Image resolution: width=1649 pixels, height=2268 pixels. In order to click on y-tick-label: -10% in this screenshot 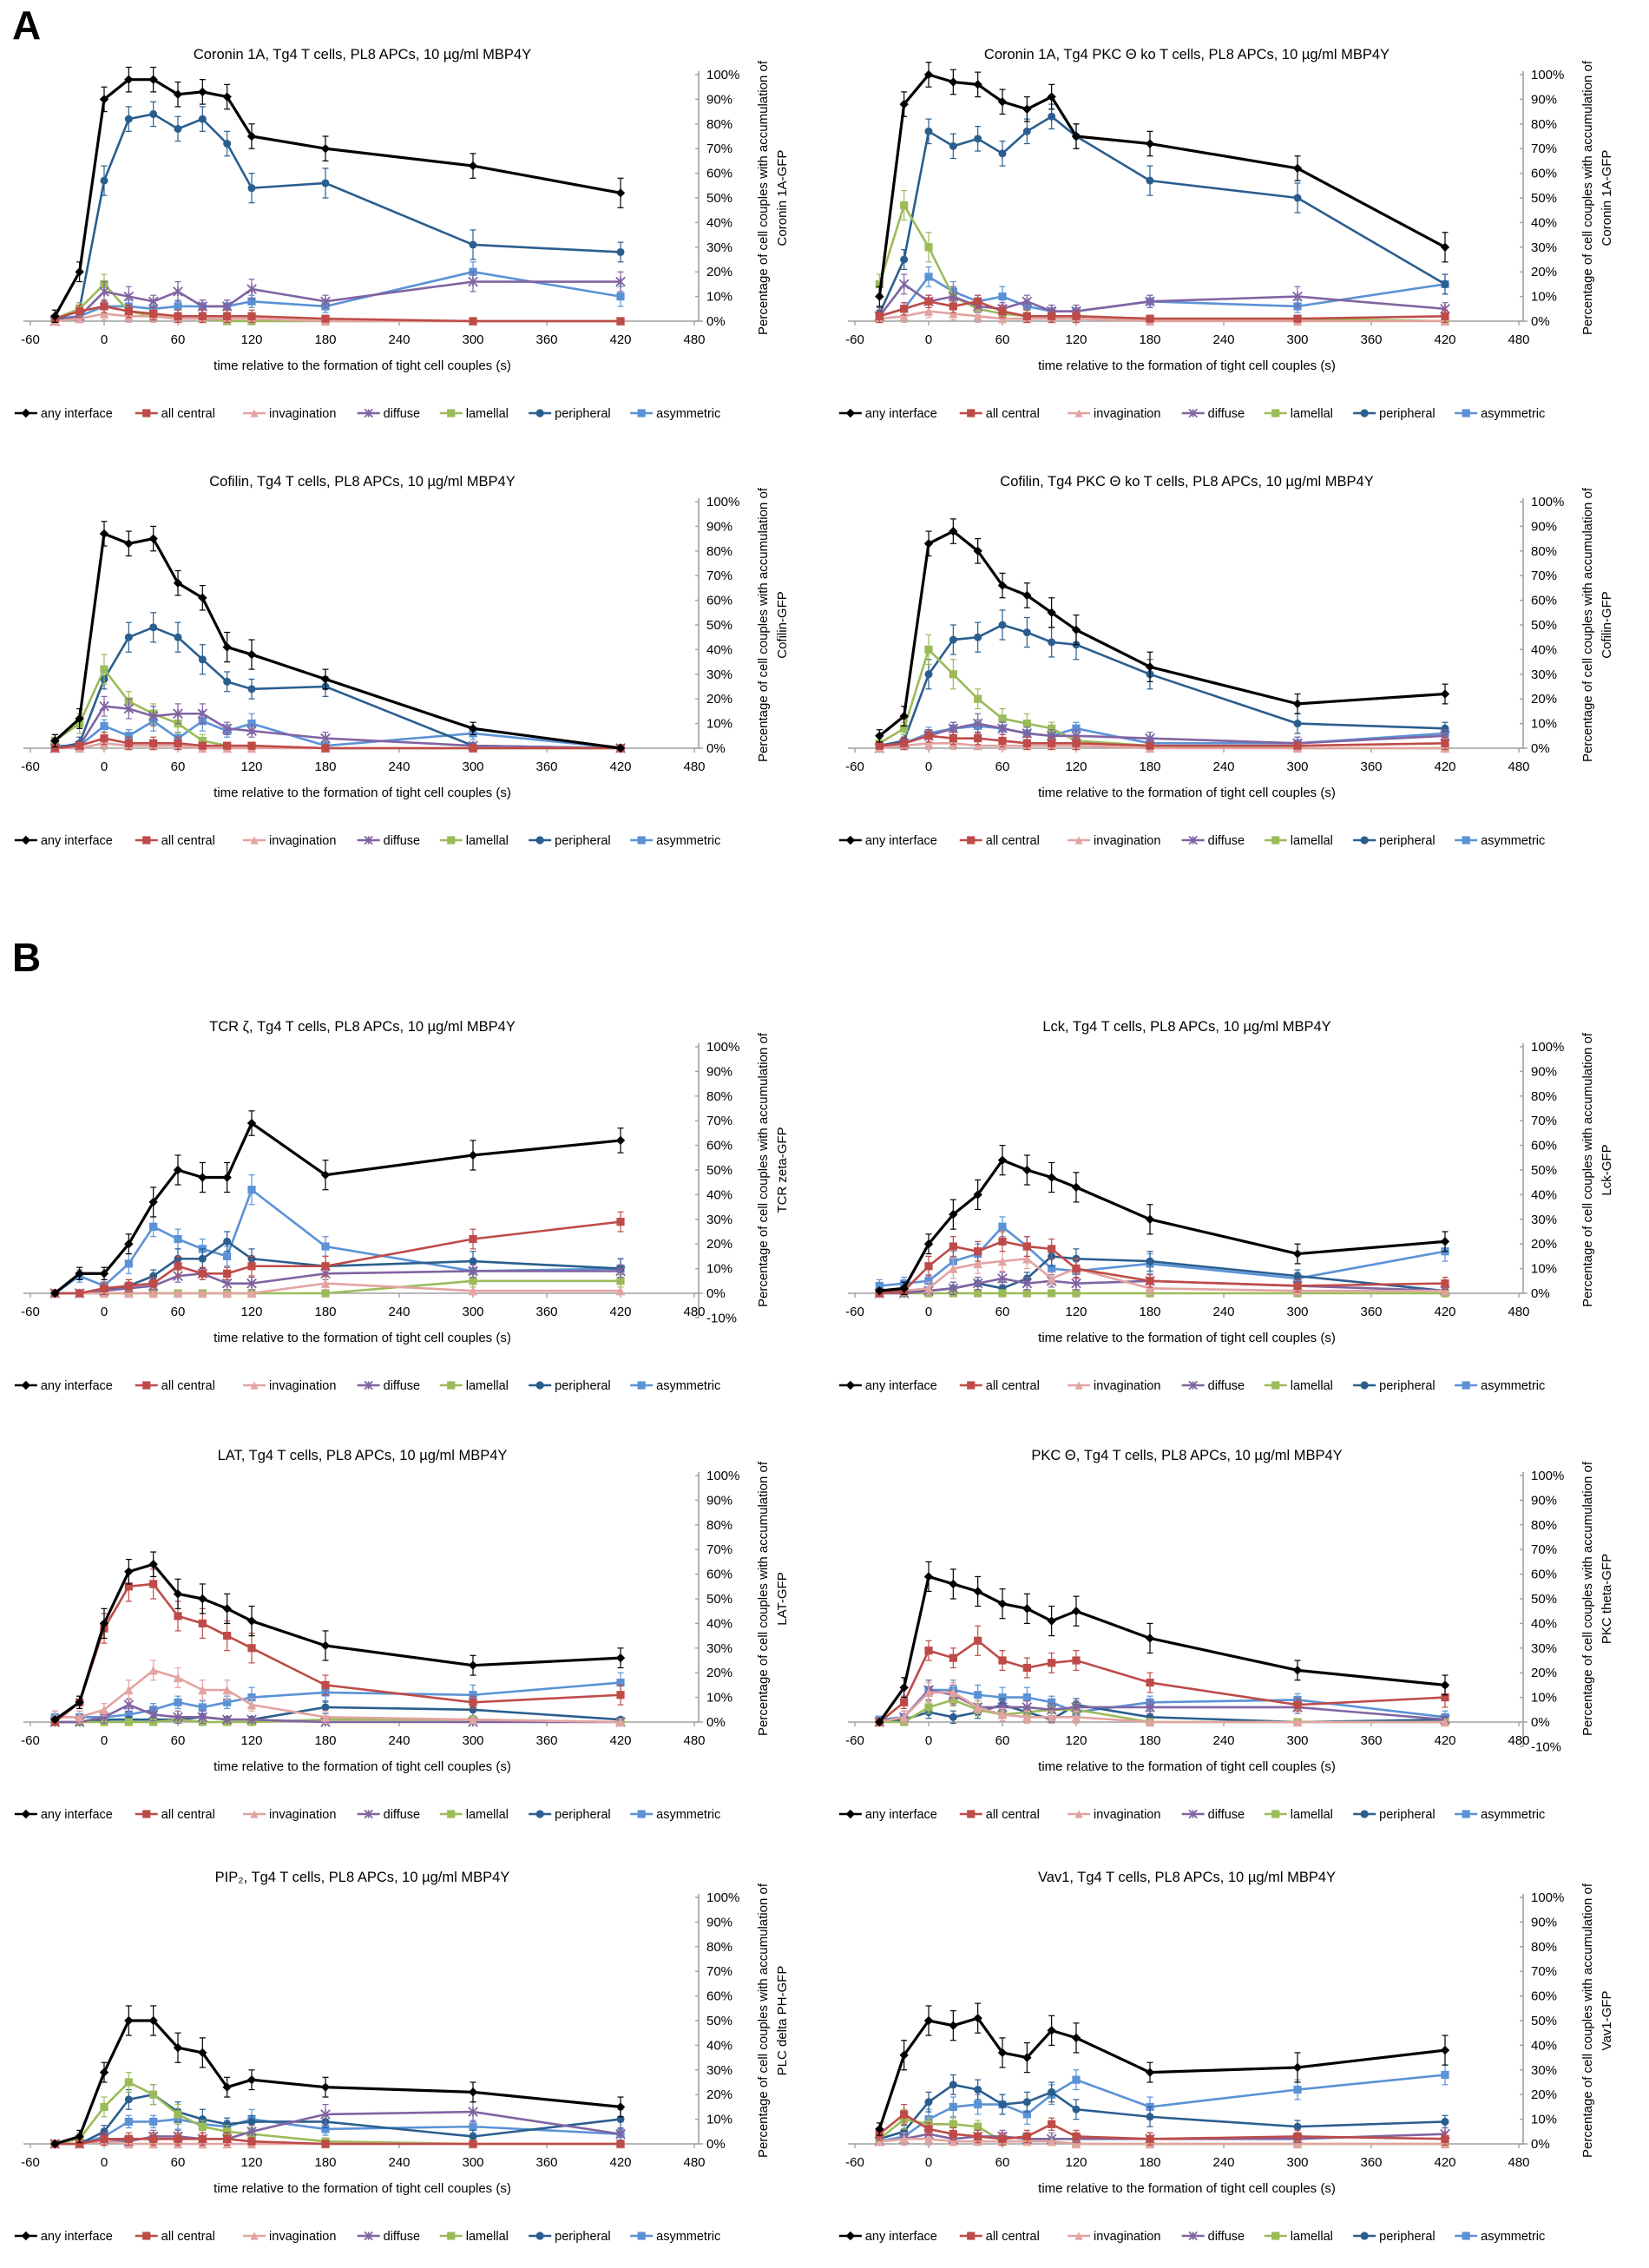, I will do `click(1546, 1746)`.